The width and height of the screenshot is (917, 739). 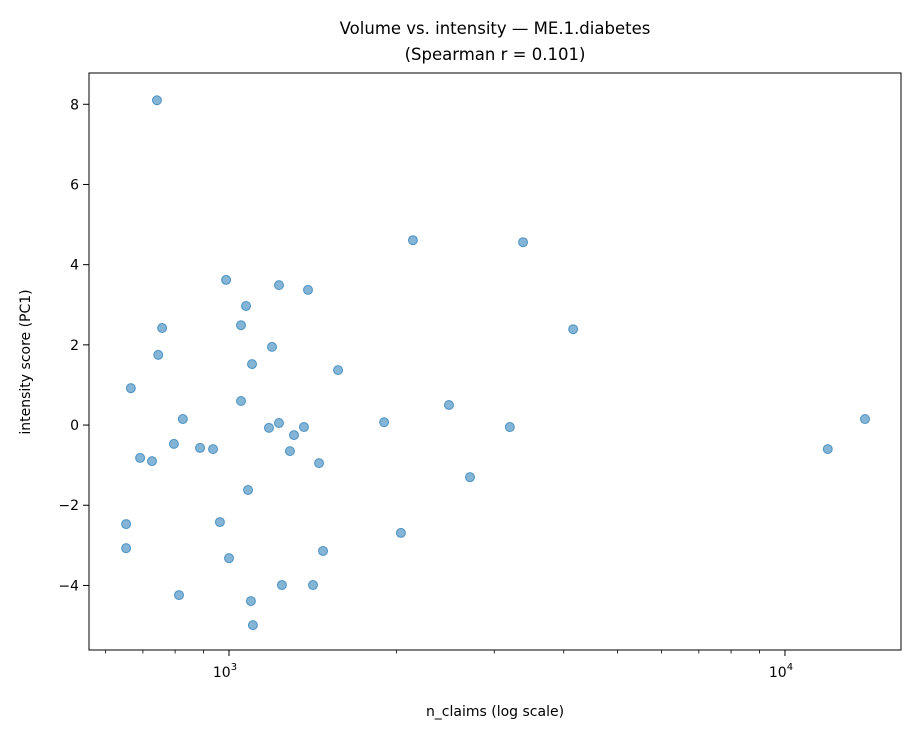 I want to click on chart-title: Volume vs. intensity — ME.1.diabetes, so click(x=495, y=28).